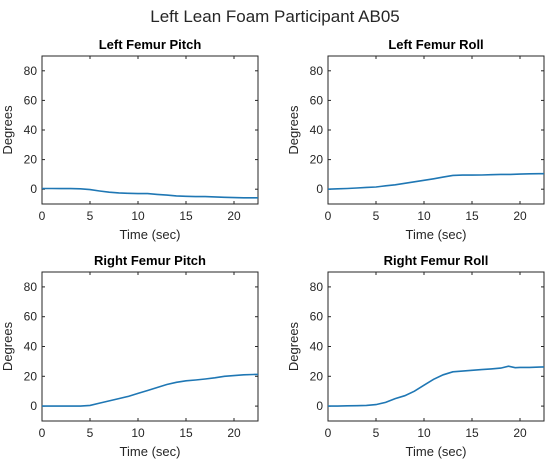 The height and width of the screenshot is (470, 550). I want to click on plot-title: Left Femur Roll, so click(435, 44).